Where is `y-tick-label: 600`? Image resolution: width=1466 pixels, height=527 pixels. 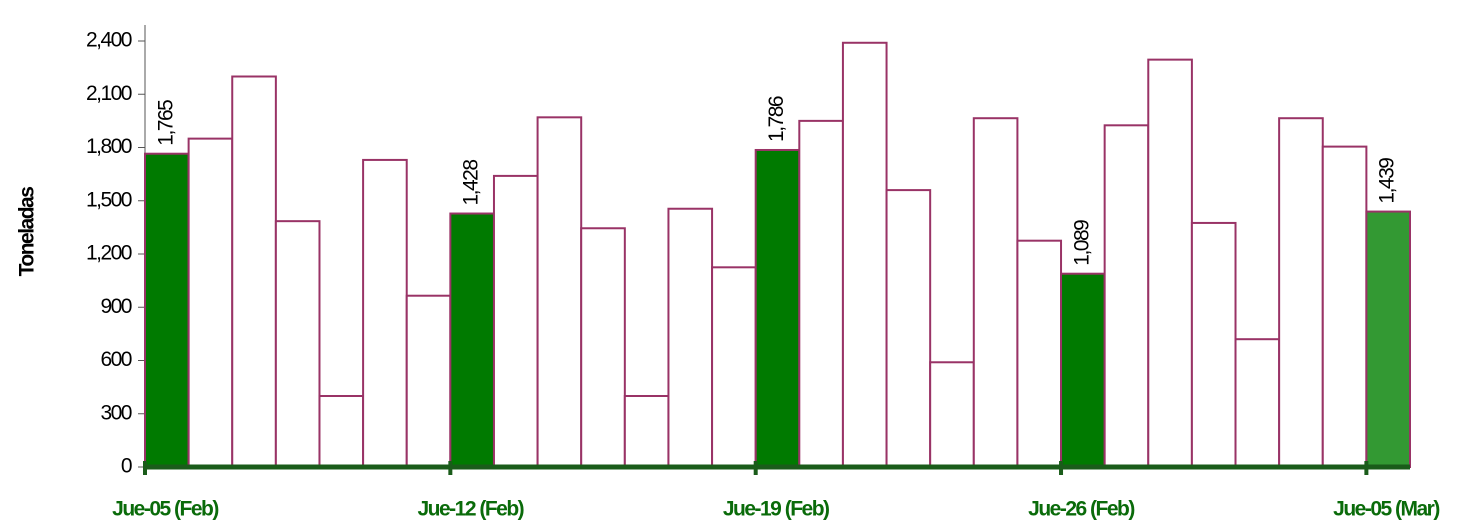 y-tick-label: 600 is located at coordinates (115, 359).